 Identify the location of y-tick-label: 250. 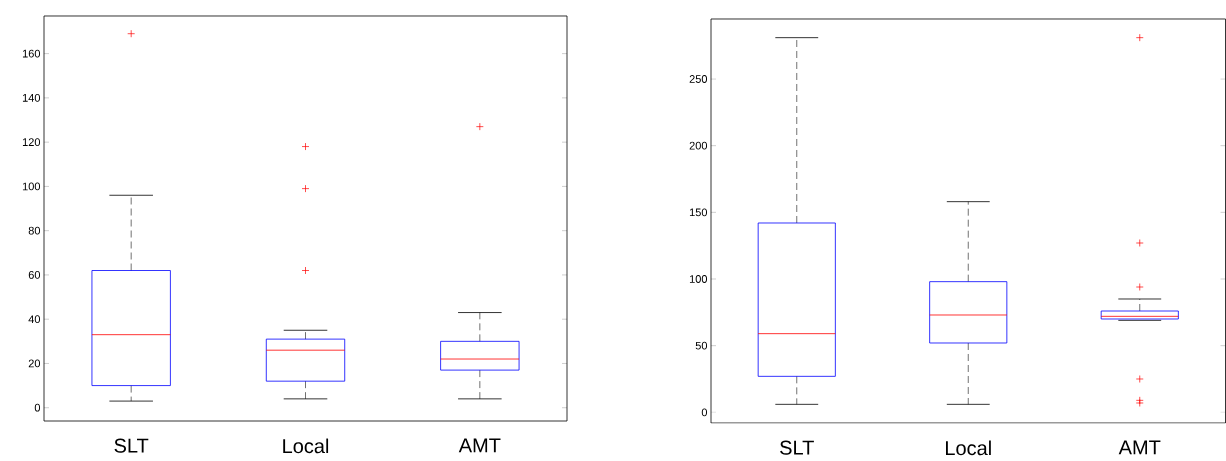
(698, 79).